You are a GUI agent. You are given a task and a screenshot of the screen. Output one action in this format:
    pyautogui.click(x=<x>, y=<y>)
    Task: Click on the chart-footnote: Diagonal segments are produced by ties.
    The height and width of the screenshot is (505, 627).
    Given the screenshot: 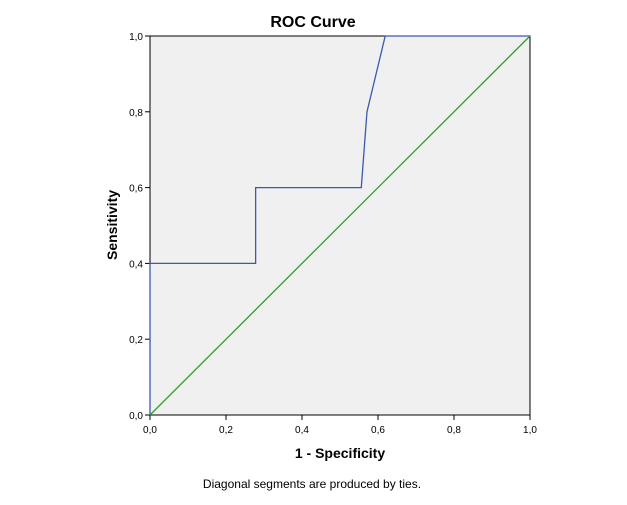 What is the action you would take?
    pyautogui.click(x=312, y=484)
    